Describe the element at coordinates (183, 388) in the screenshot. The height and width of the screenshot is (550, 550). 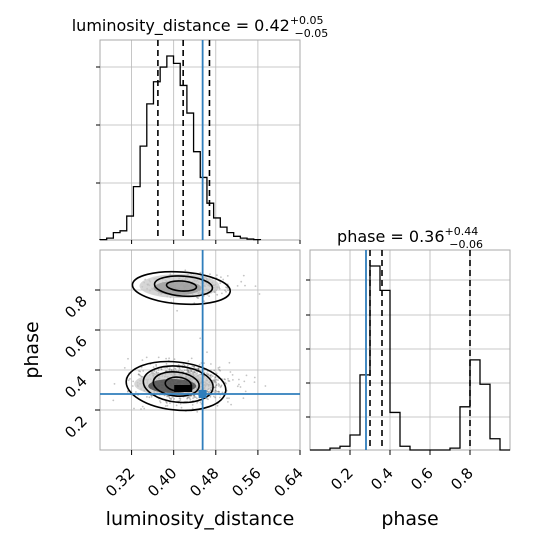
I see `density-peak` at that location.